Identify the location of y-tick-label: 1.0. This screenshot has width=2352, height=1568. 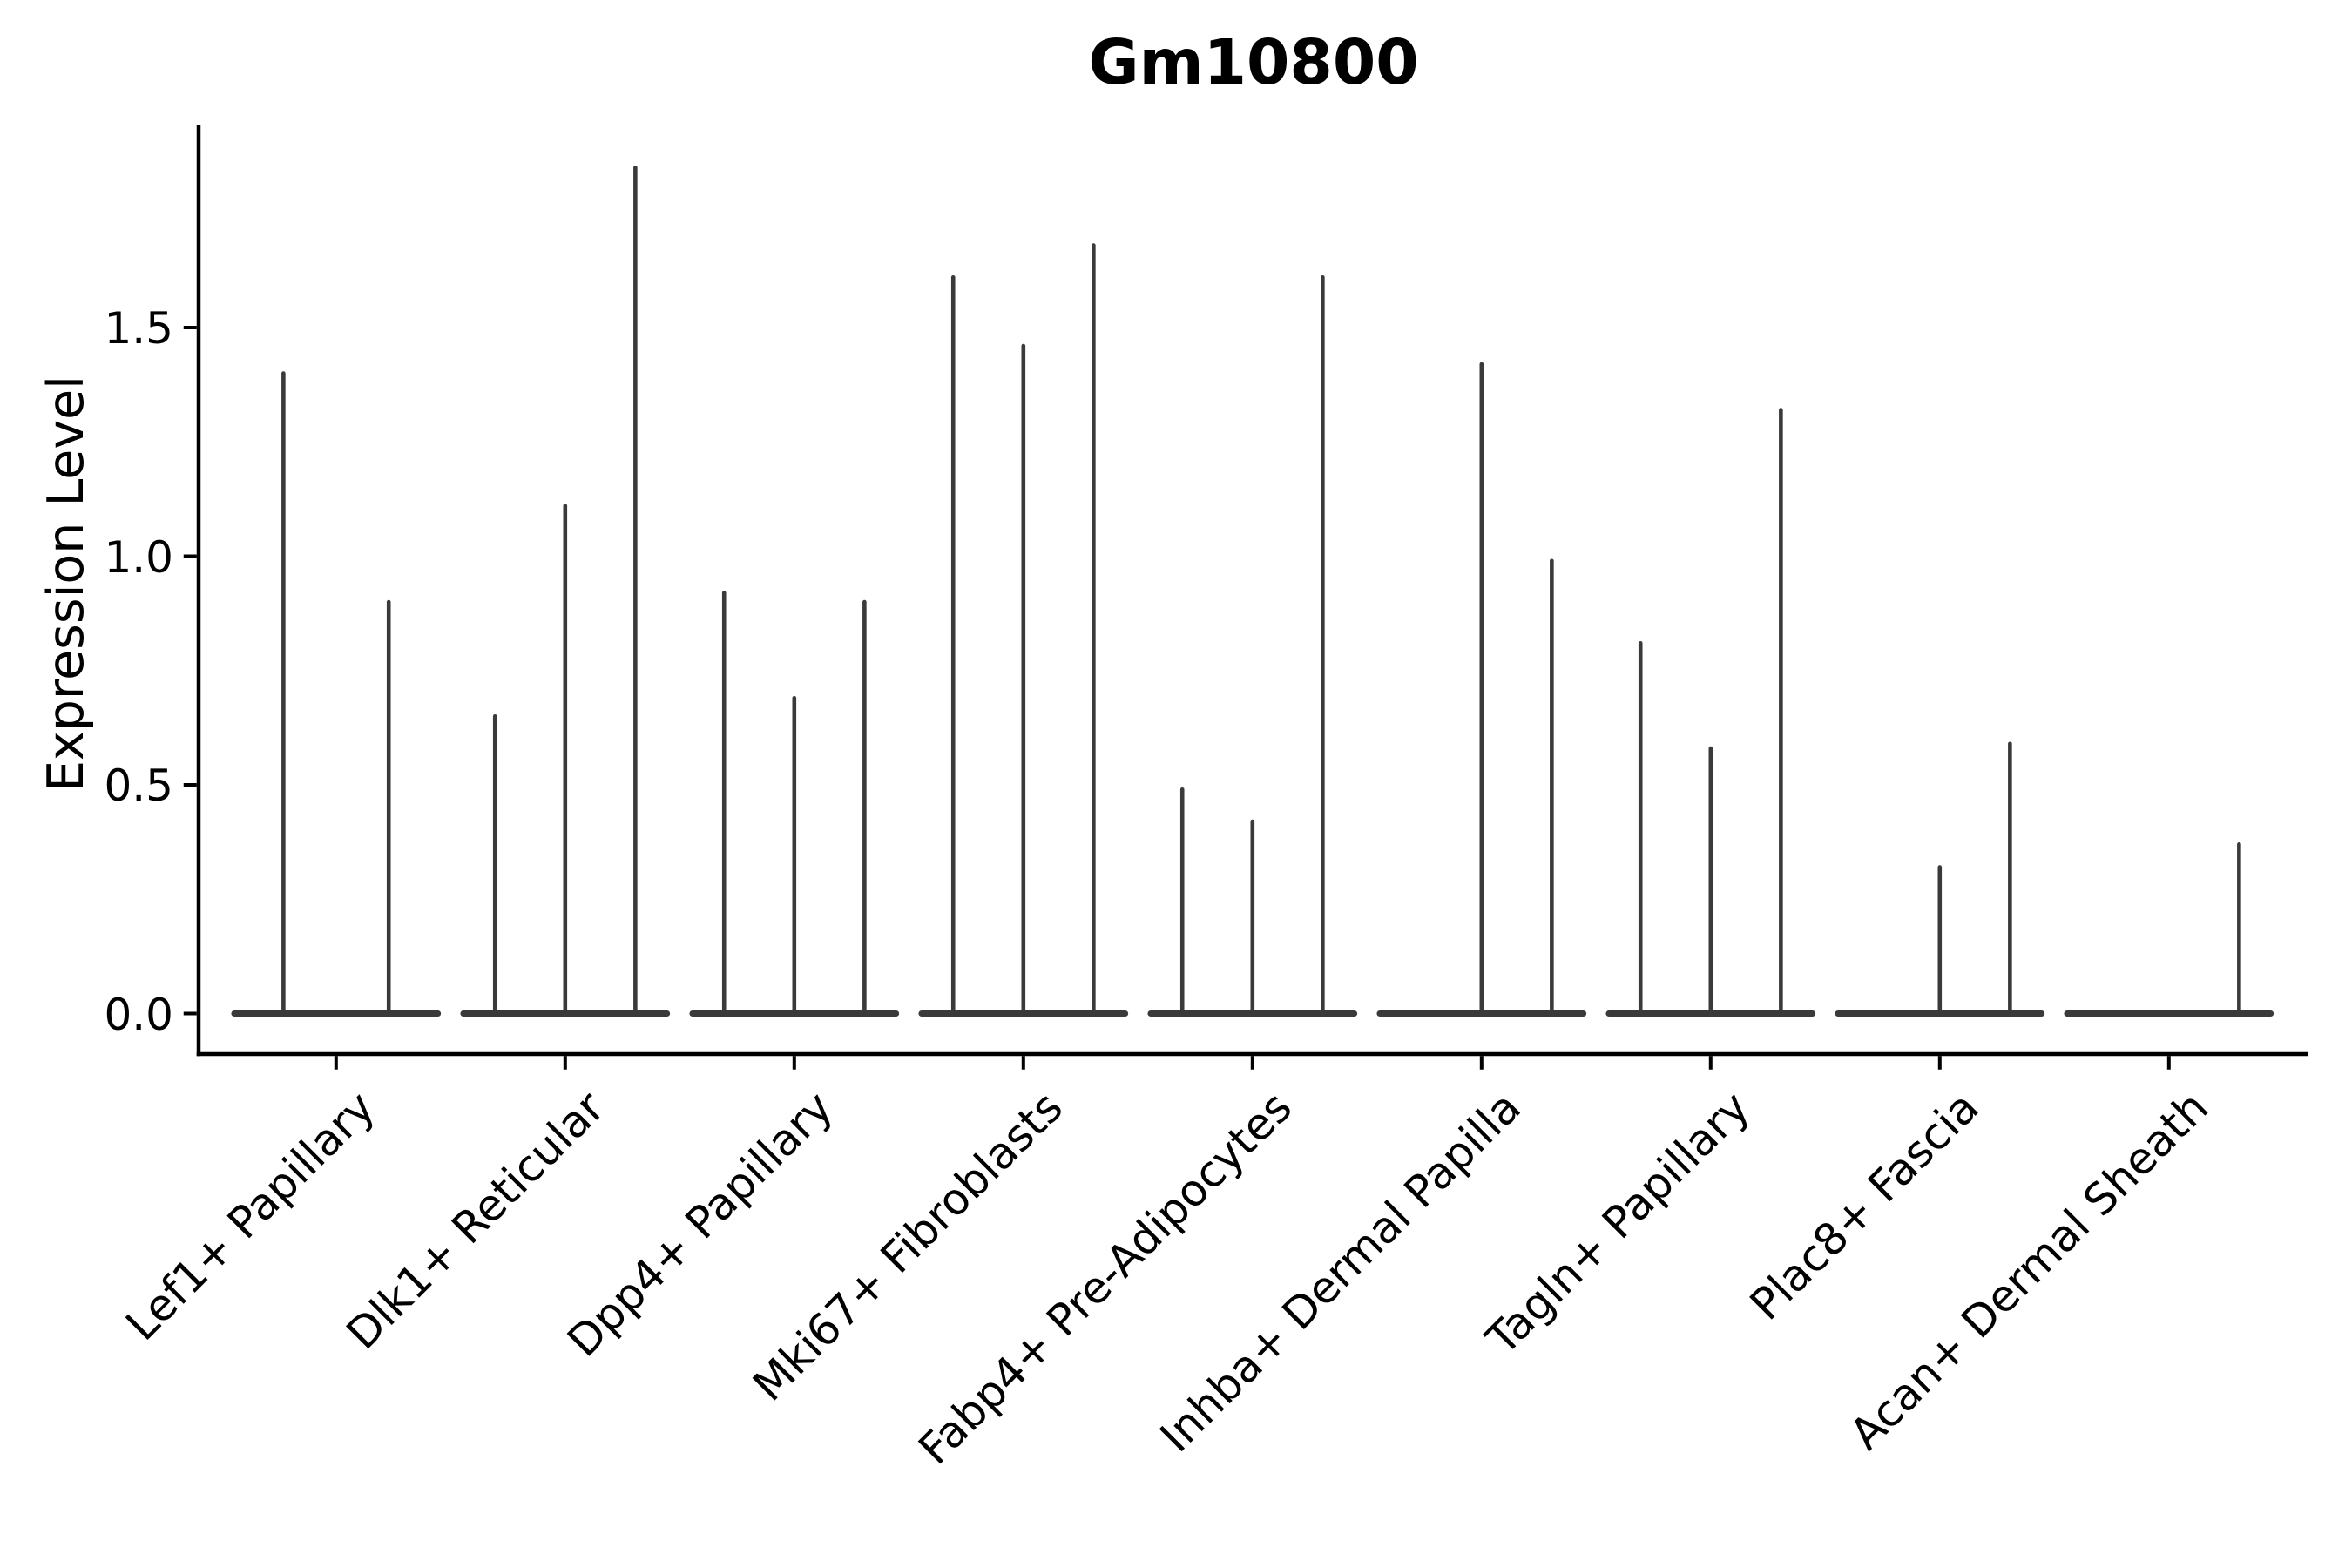
(138, 557).